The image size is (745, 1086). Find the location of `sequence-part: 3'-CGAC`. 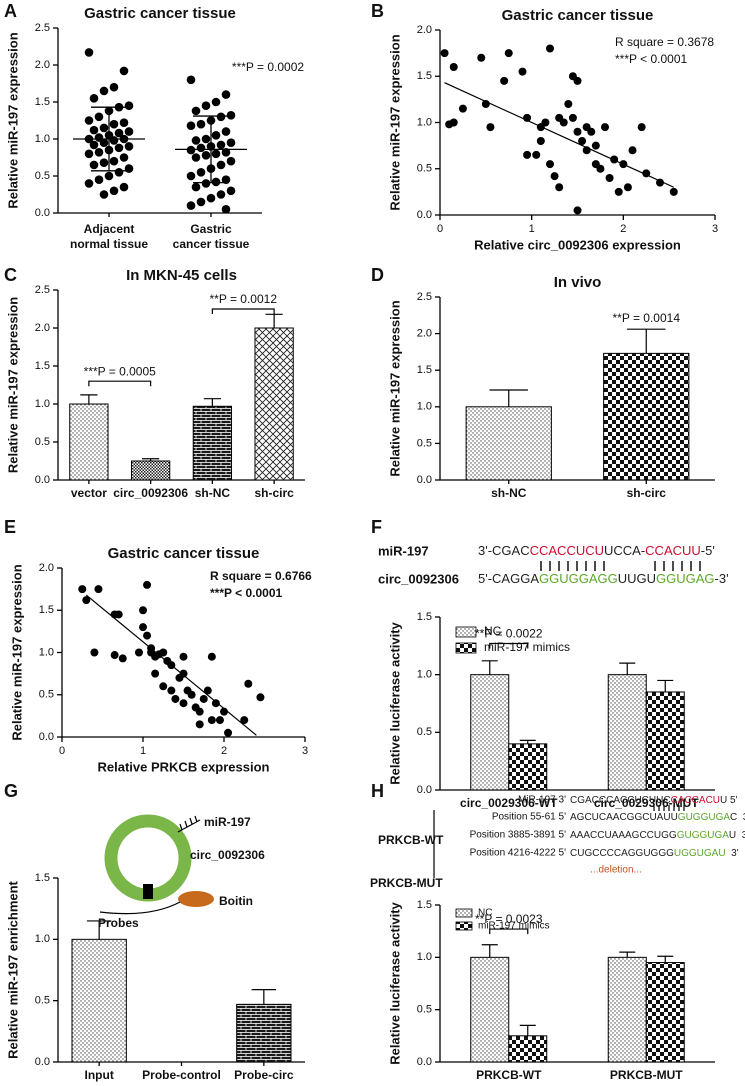

sequence-part: 3'-CGAC is located at coordinates (504, 550).